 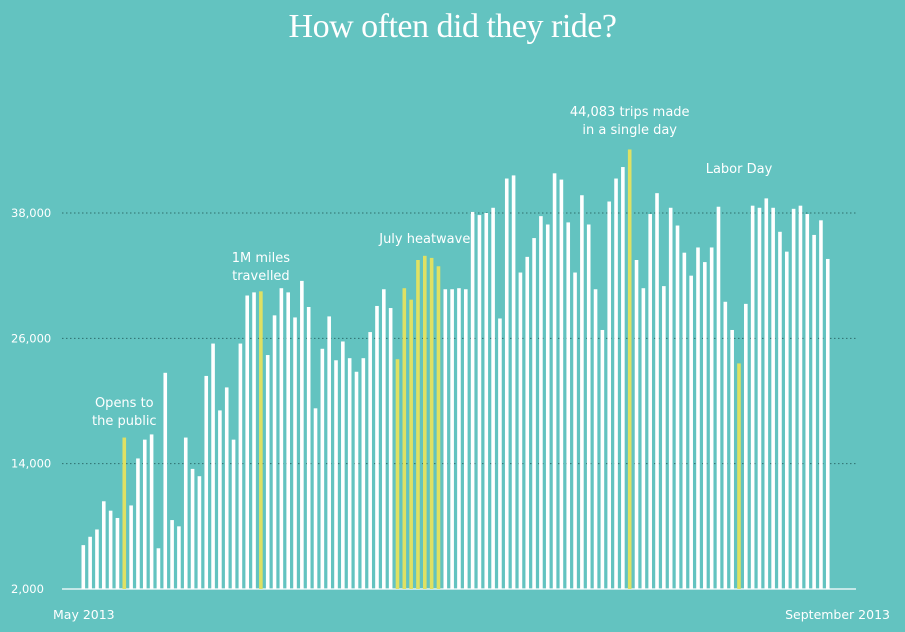 I want to click on annotation-label: in a single day, so click(x=629, y=130).